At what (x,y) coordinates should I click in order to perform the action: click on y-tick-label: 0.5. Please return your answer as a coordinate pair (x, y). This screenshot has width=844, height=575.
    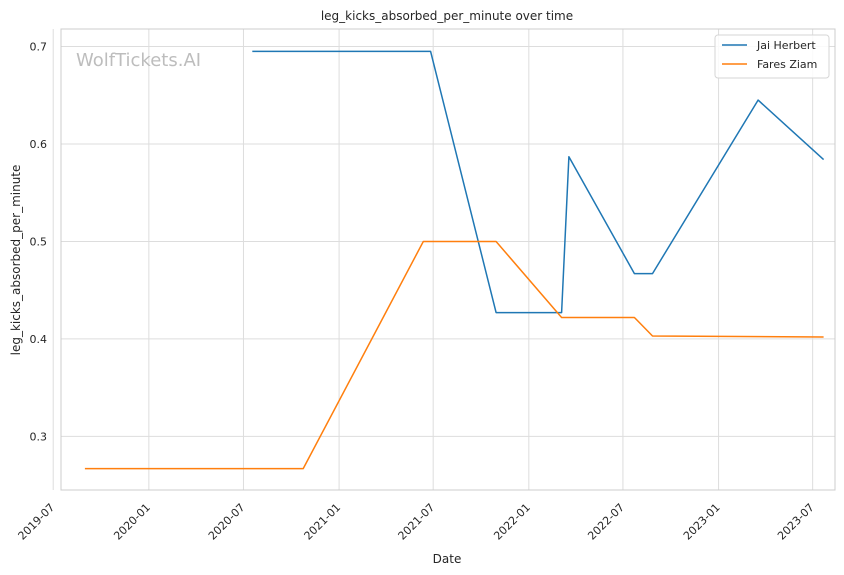
    Looking at the image, I should click on (39, 241).